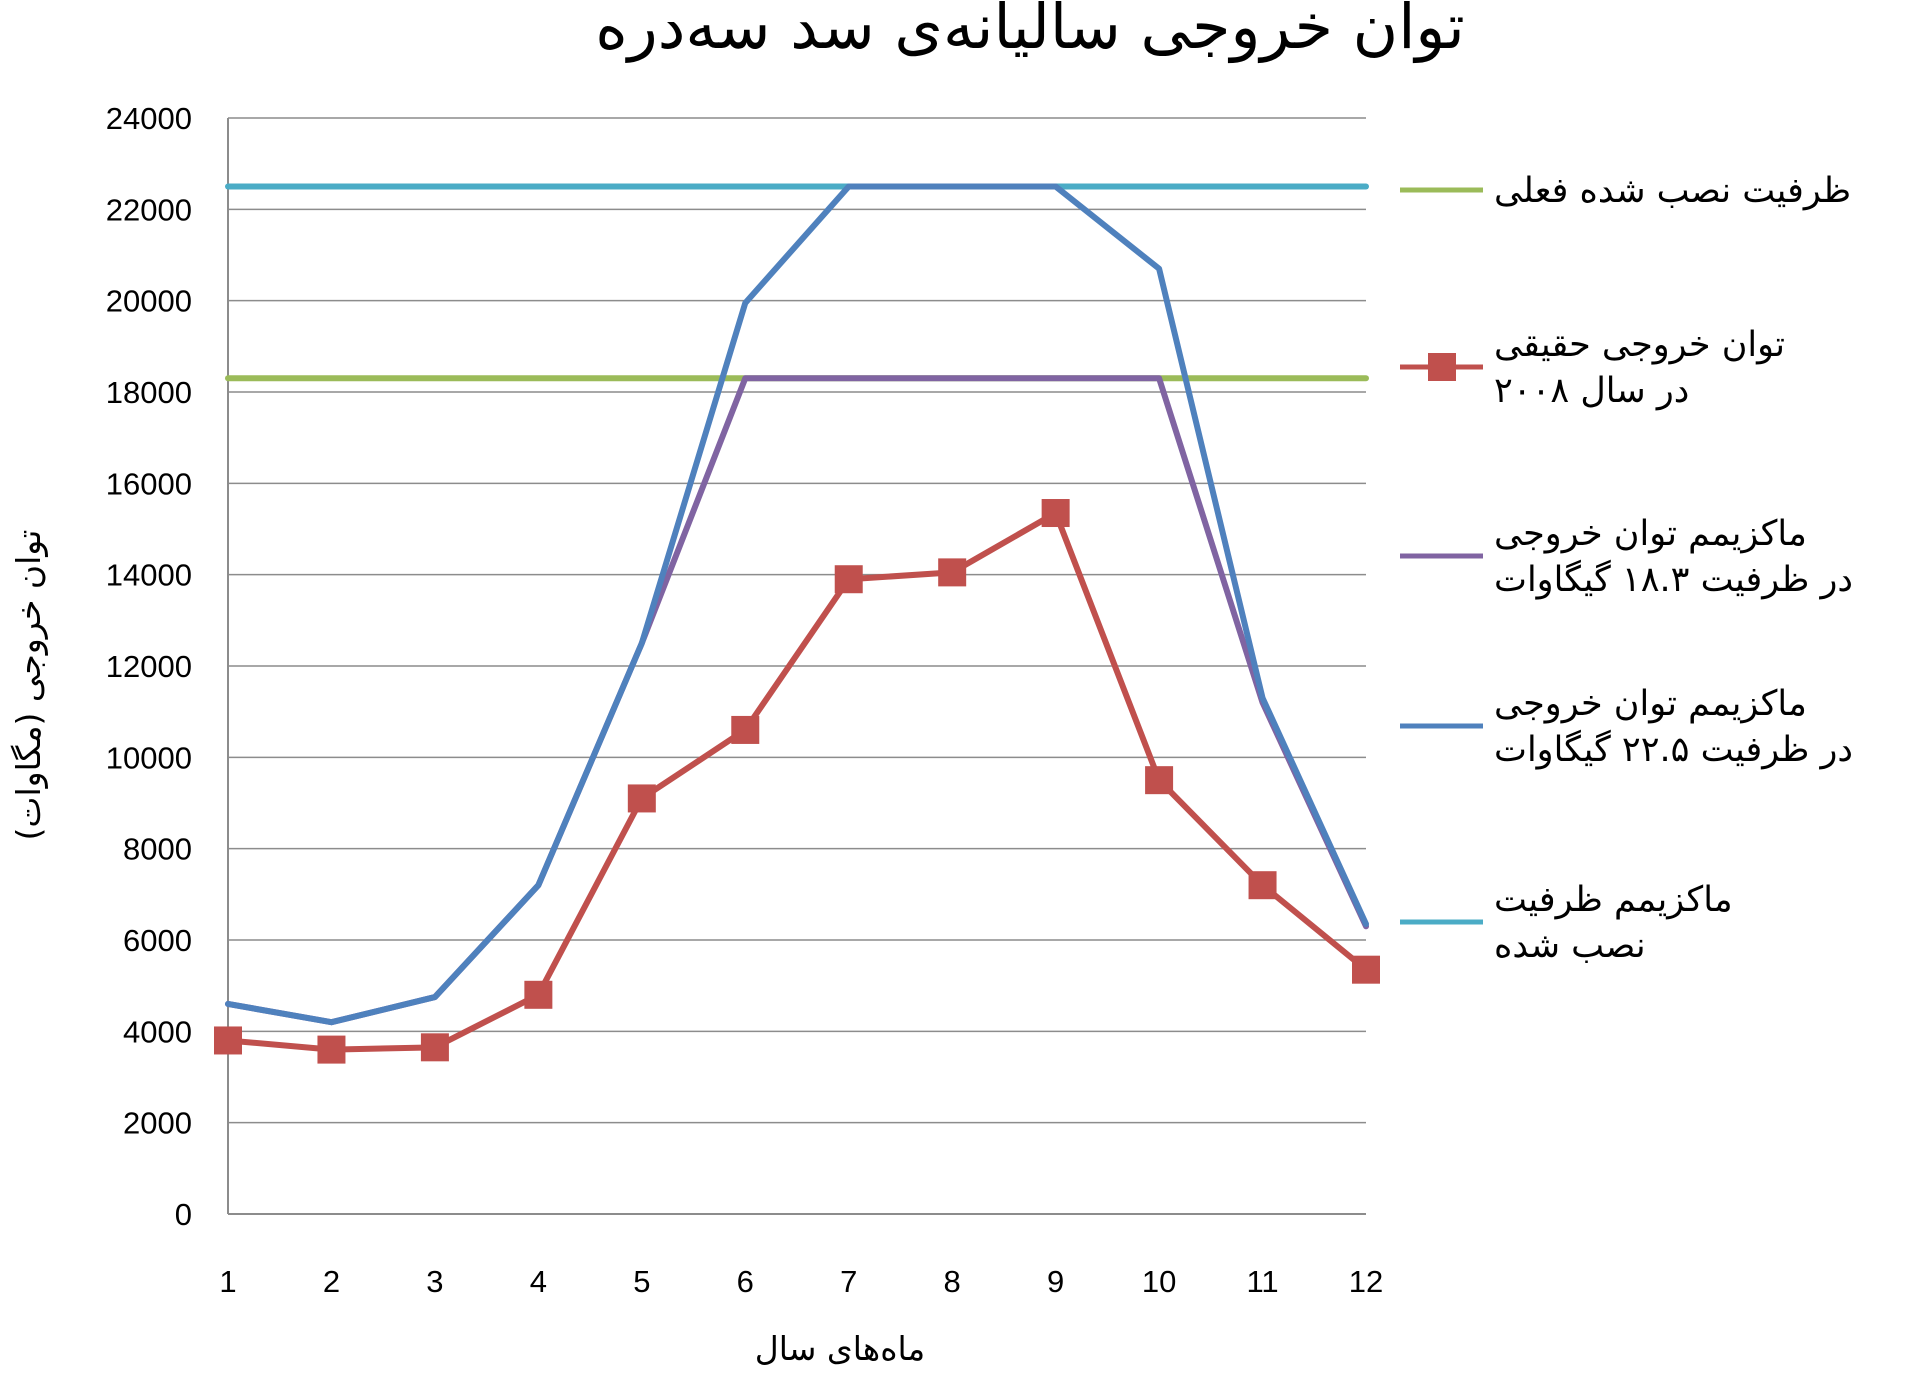 The height and width of the screenshot is (1394, 1920). What do you see at coordinates (1159, 1281) in the screenshot?
I see `x-tick-label: 10` at bounding box center [1159, 1281].